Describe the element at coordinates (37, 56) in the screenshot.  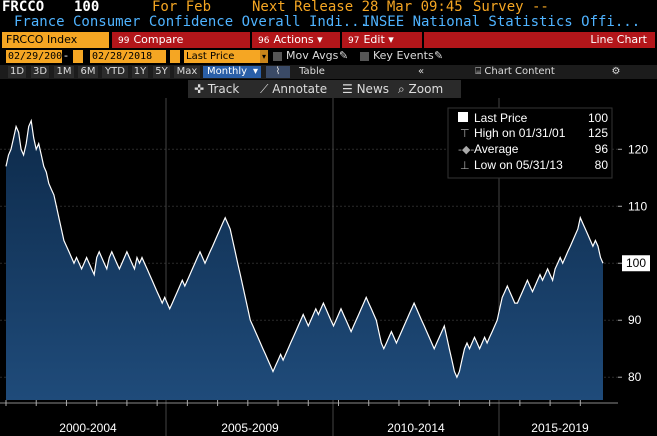
I see `start-date-input: 02/29/2000` at that location.